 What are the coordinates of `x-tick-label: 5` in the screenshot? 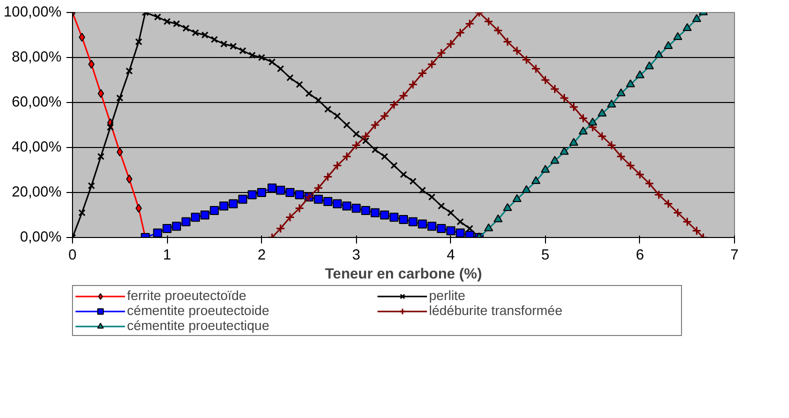 It's located at (545, 256).